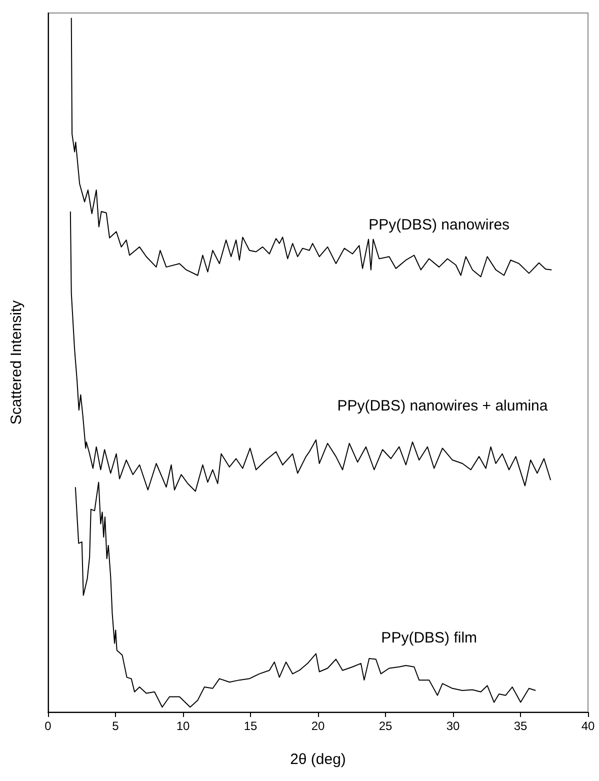 The image size is (599, 781). What do you see at coordinates (16, 362) in the screenshot?
I see `y-axis-title: Scattered Intensity` at bounding box center [16, 362].